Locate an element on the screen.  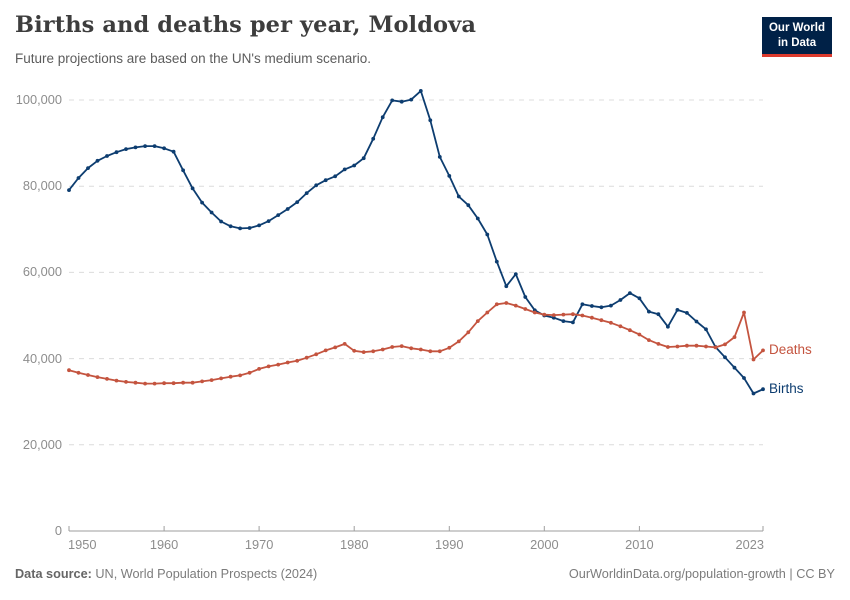
owid-logo: Our World in Data is located at coordinates (796, 37).